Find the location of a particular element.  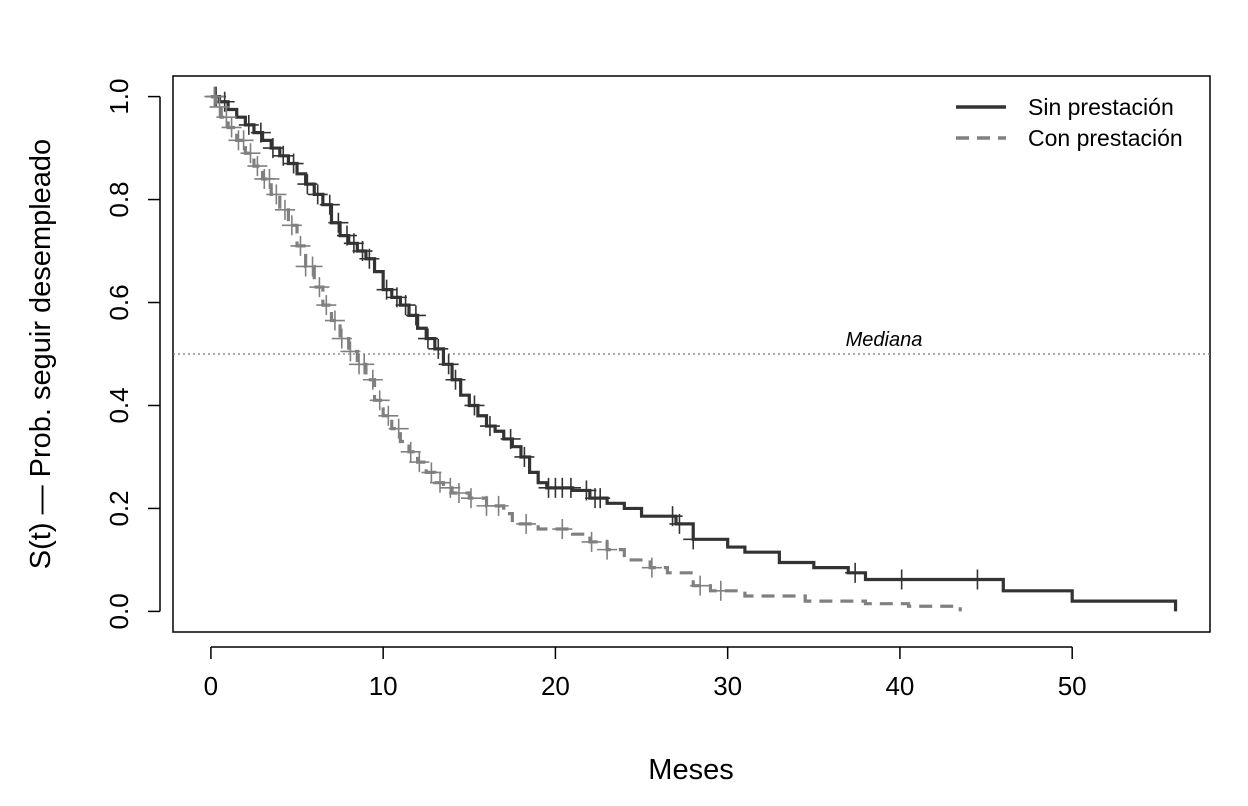

y-tick-label-0.2: 0.2 is located at coordinates (119, 508).